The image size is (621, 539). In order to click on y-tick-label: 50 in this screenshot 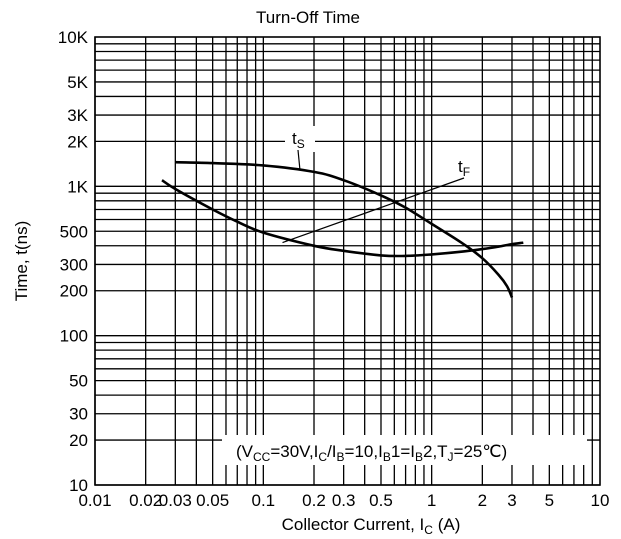, I will do `click(78, 381)`.